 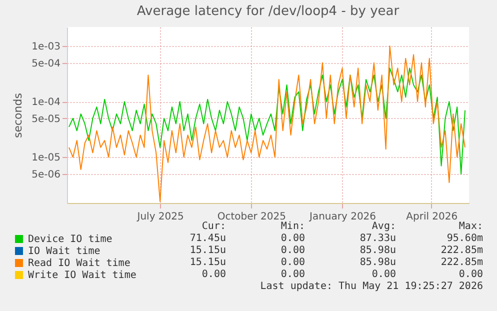 What do you see at coordinates (79, 263) in the screenshot?
I see `legend-label: Read IO Wait time` at bounding box center [79, 263].